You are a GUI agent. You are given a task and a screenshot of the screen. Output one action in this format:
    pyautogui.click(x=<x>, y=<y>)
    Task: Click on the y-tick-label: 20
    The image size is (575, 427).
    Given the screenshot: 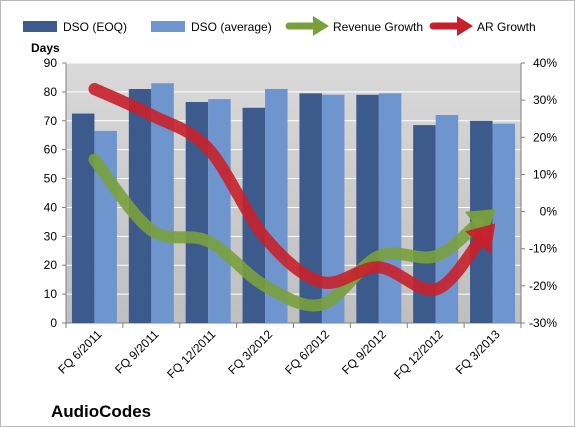 What is the action you would take?
    pyautogui.click(x=51, y=265)
    